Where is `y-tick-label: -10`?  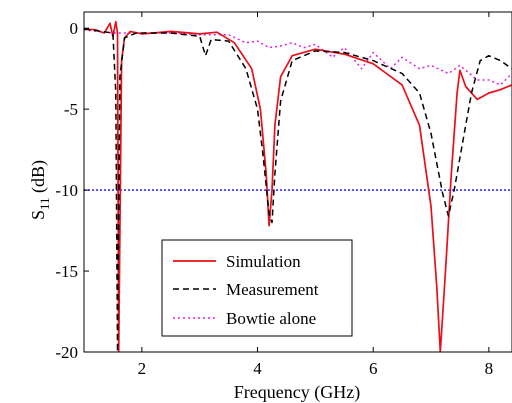 y-tick-label: -10 is located at coordinates (66, 190).